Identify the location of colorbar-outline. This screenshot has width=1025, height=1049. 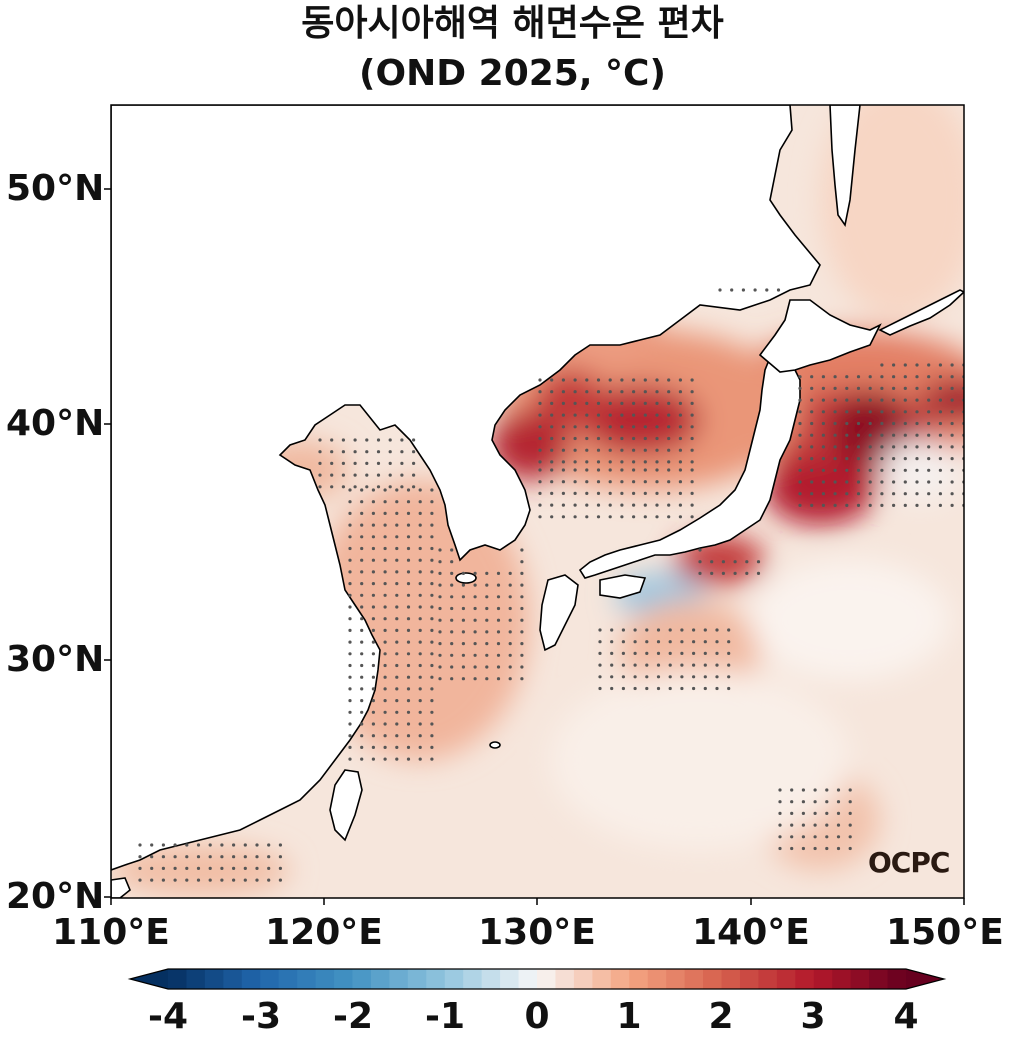
(537, 979).